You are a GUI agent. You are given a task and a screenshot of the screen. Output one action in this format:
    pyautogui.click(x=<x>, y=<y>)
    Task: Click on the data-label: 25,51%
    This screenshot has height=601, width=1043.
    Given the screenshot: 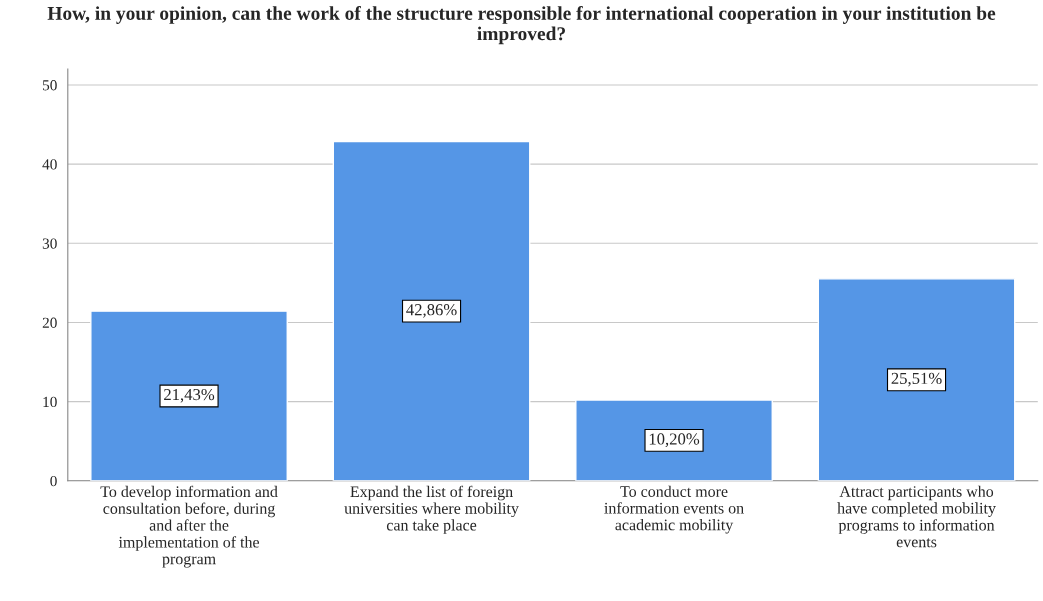 What is the action you would take?
    pyautogui.click(x=916, y=379)
    